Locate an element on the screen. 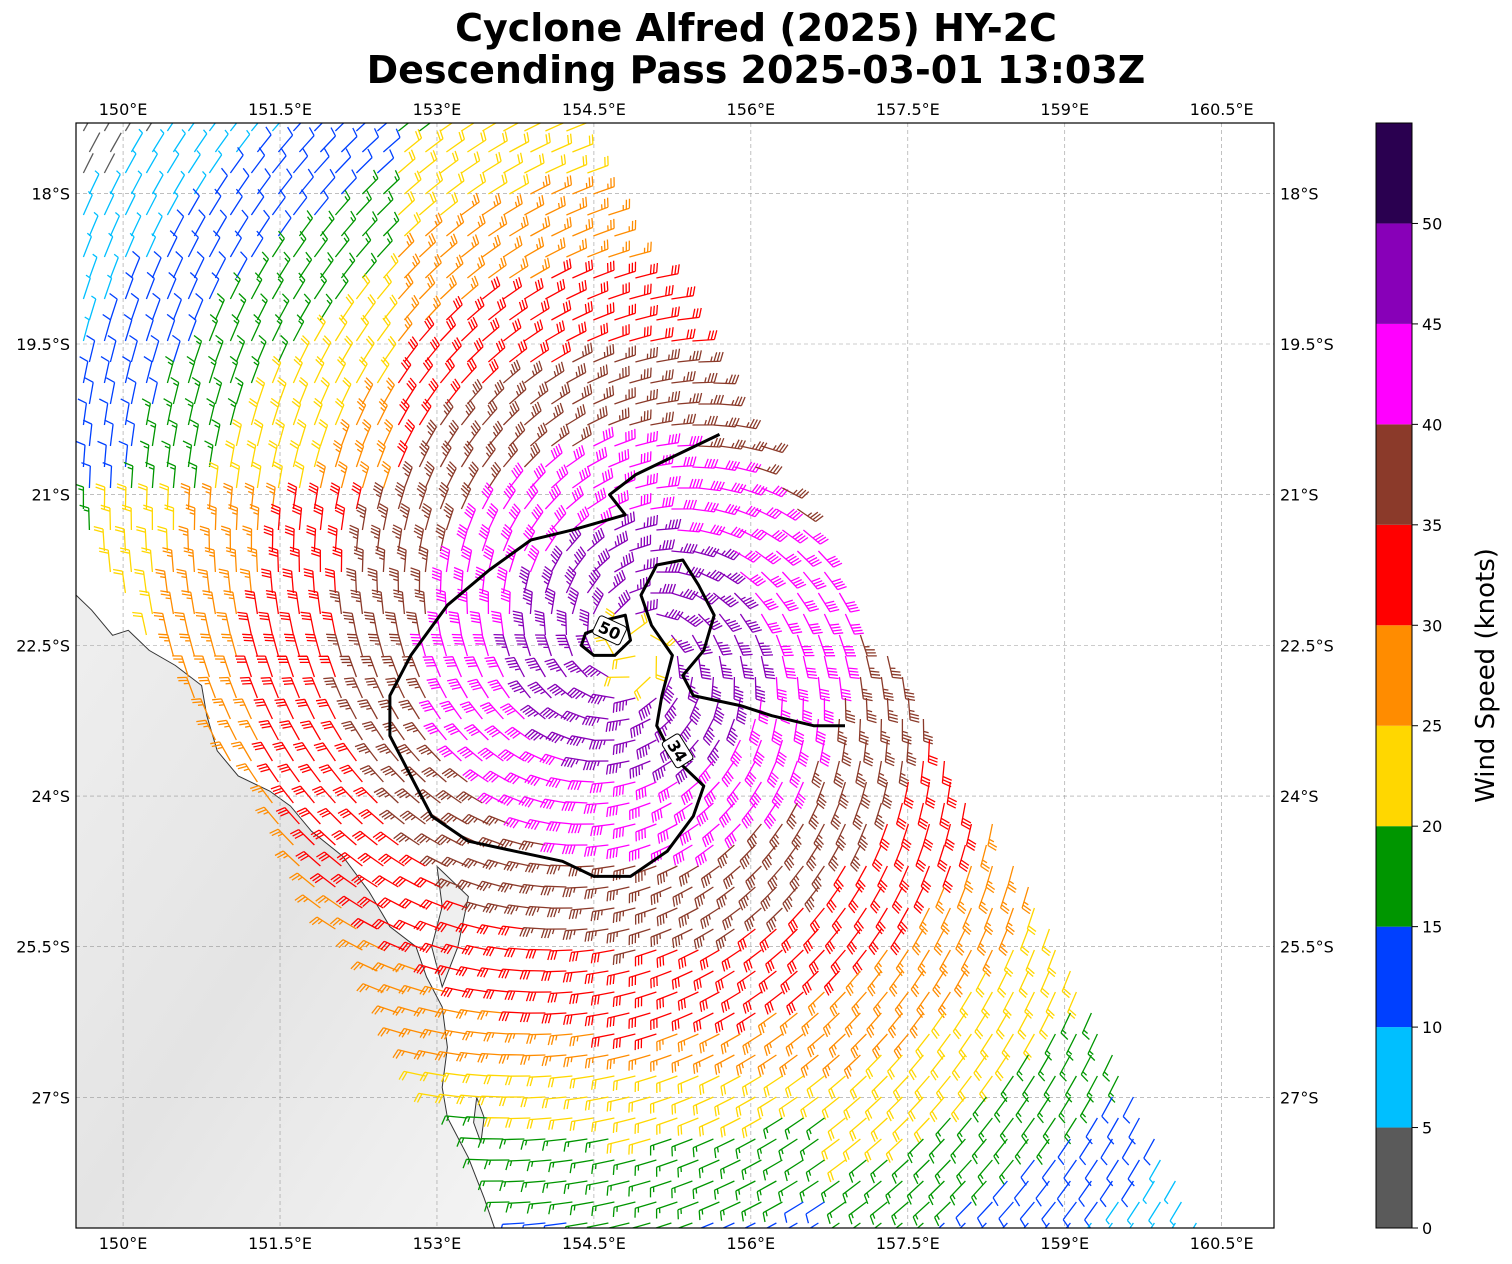 The image size is (1512, 1264). colorbar-tick-label: 20 is located at coordinates (1432, 826).